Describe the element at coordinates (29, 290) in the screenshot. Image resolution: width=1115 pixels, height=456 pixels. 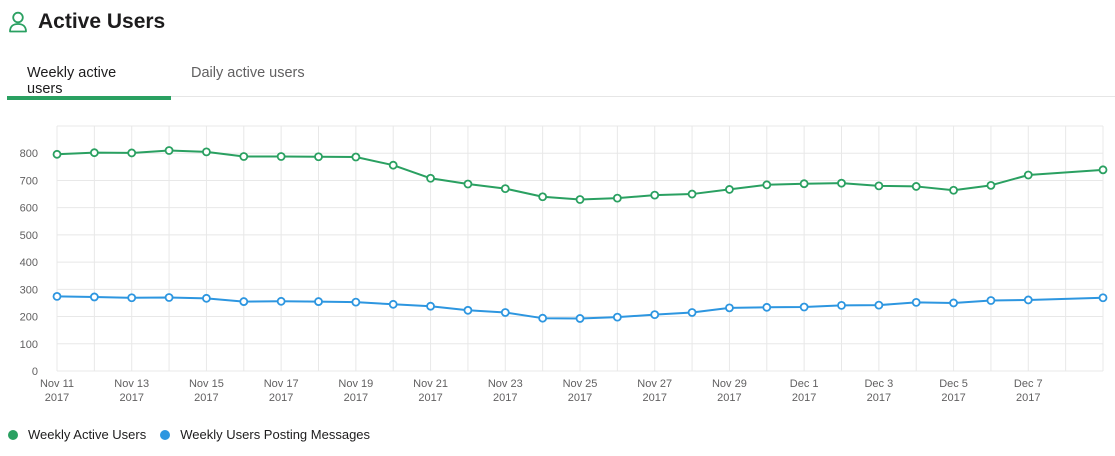
I see `y-tick-label: 300` at that location.